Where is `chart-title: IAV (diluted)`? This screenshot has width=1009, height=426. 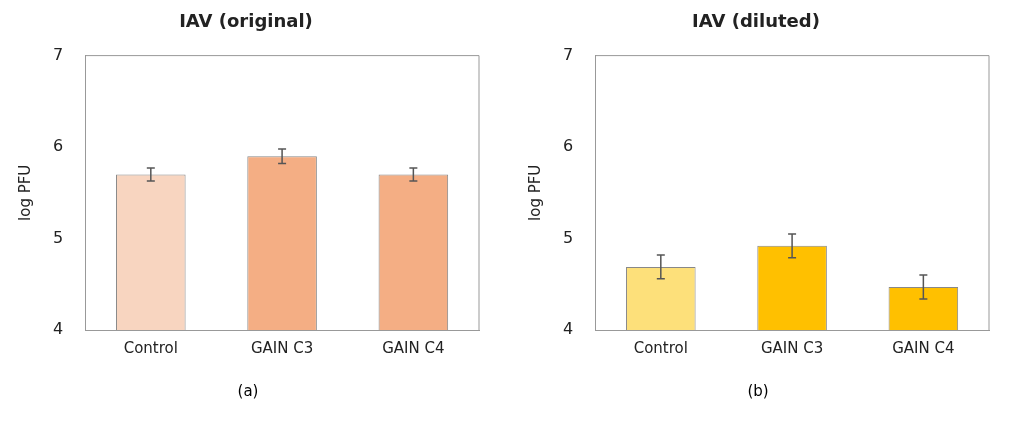
chart-title: IAV (diluted) is located at coordinates (756, 21).